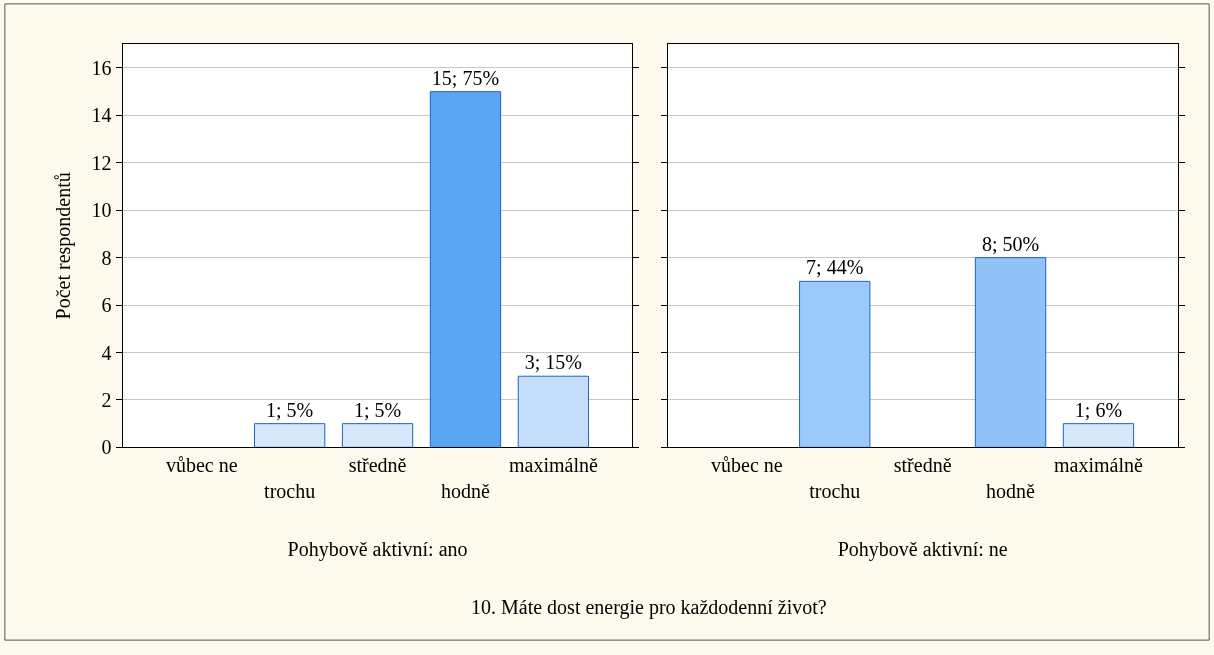 The width and height of the screenshot is (1214, 655). Describe the element at coordinates (101, 162) in the screenshot. I see `y-tick-label: 12` at that location.